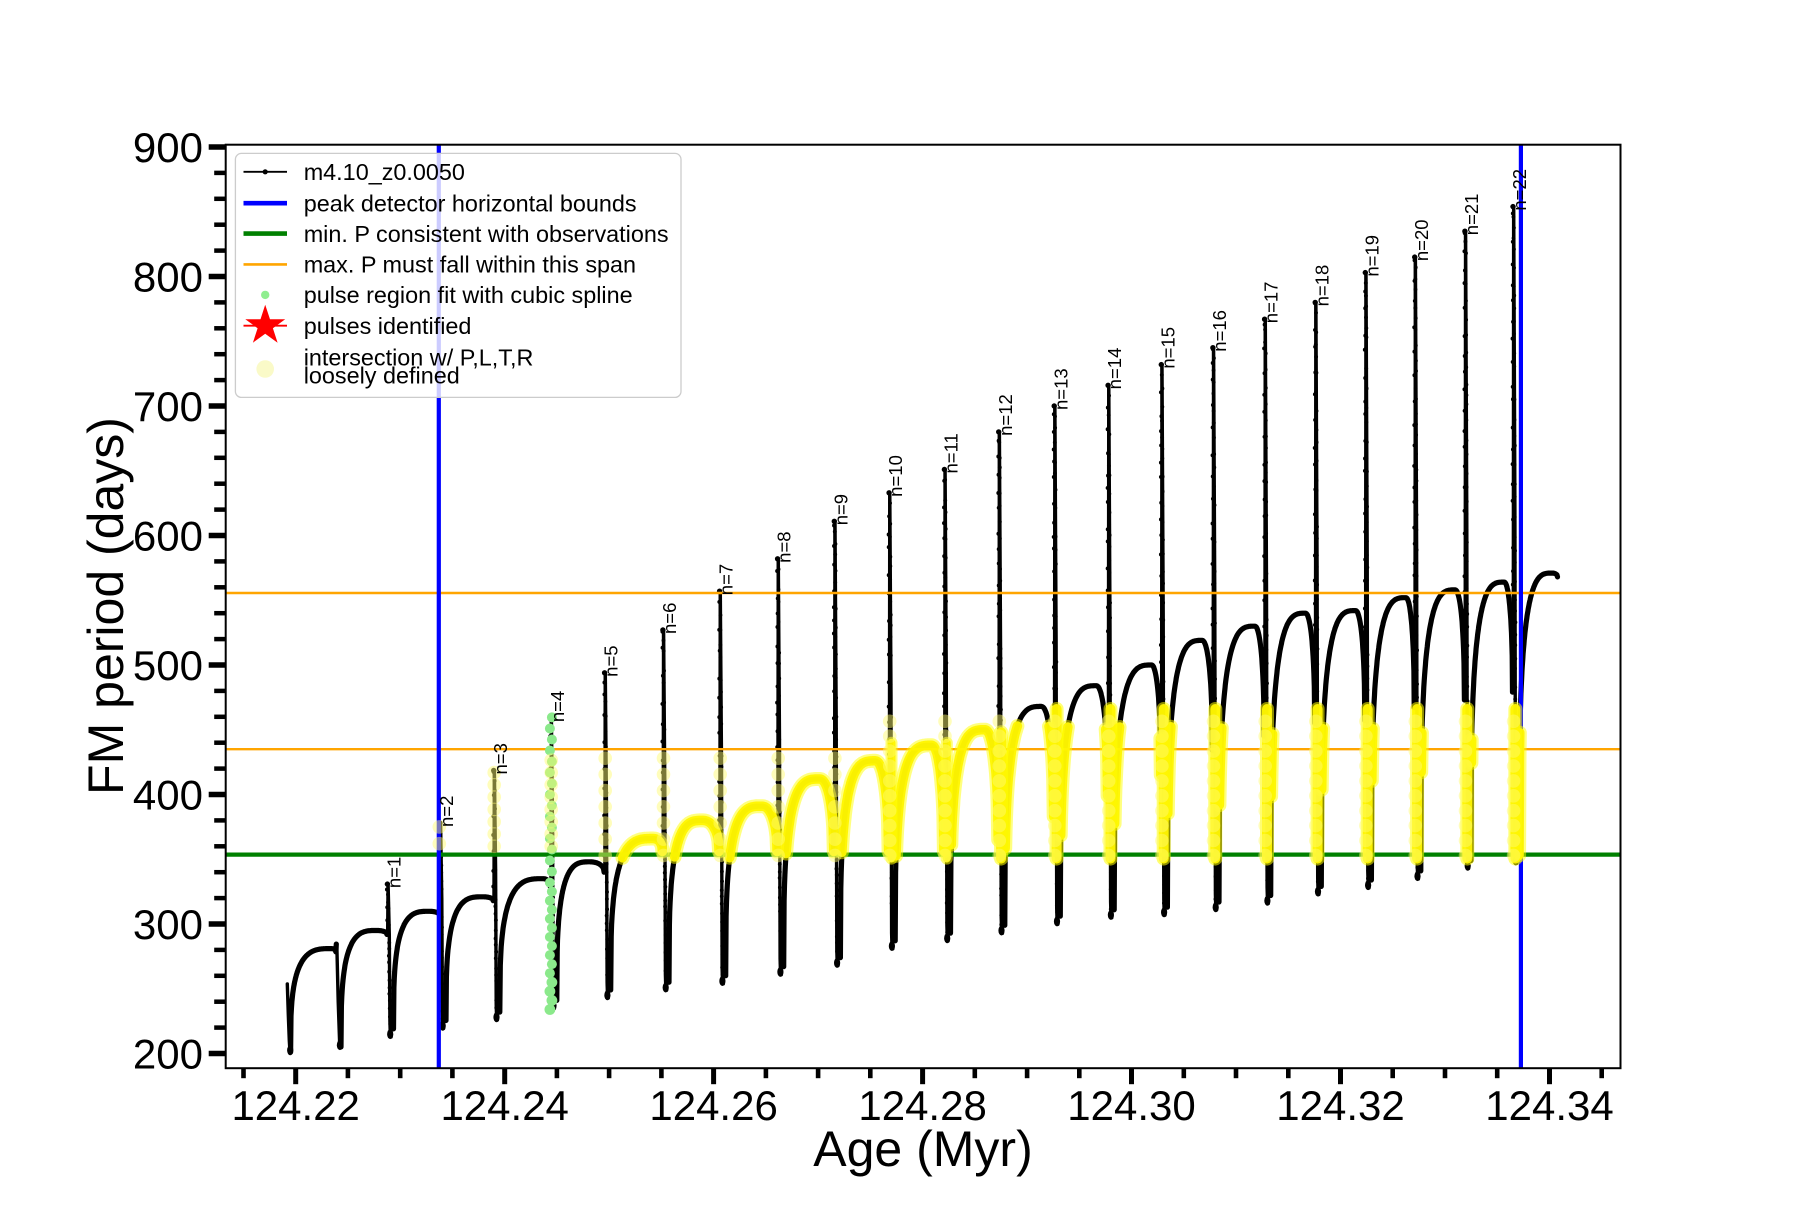 This screenshot has width=1800, height=1205. I want to click on svg-text: loosely defined, so click(382, 375).